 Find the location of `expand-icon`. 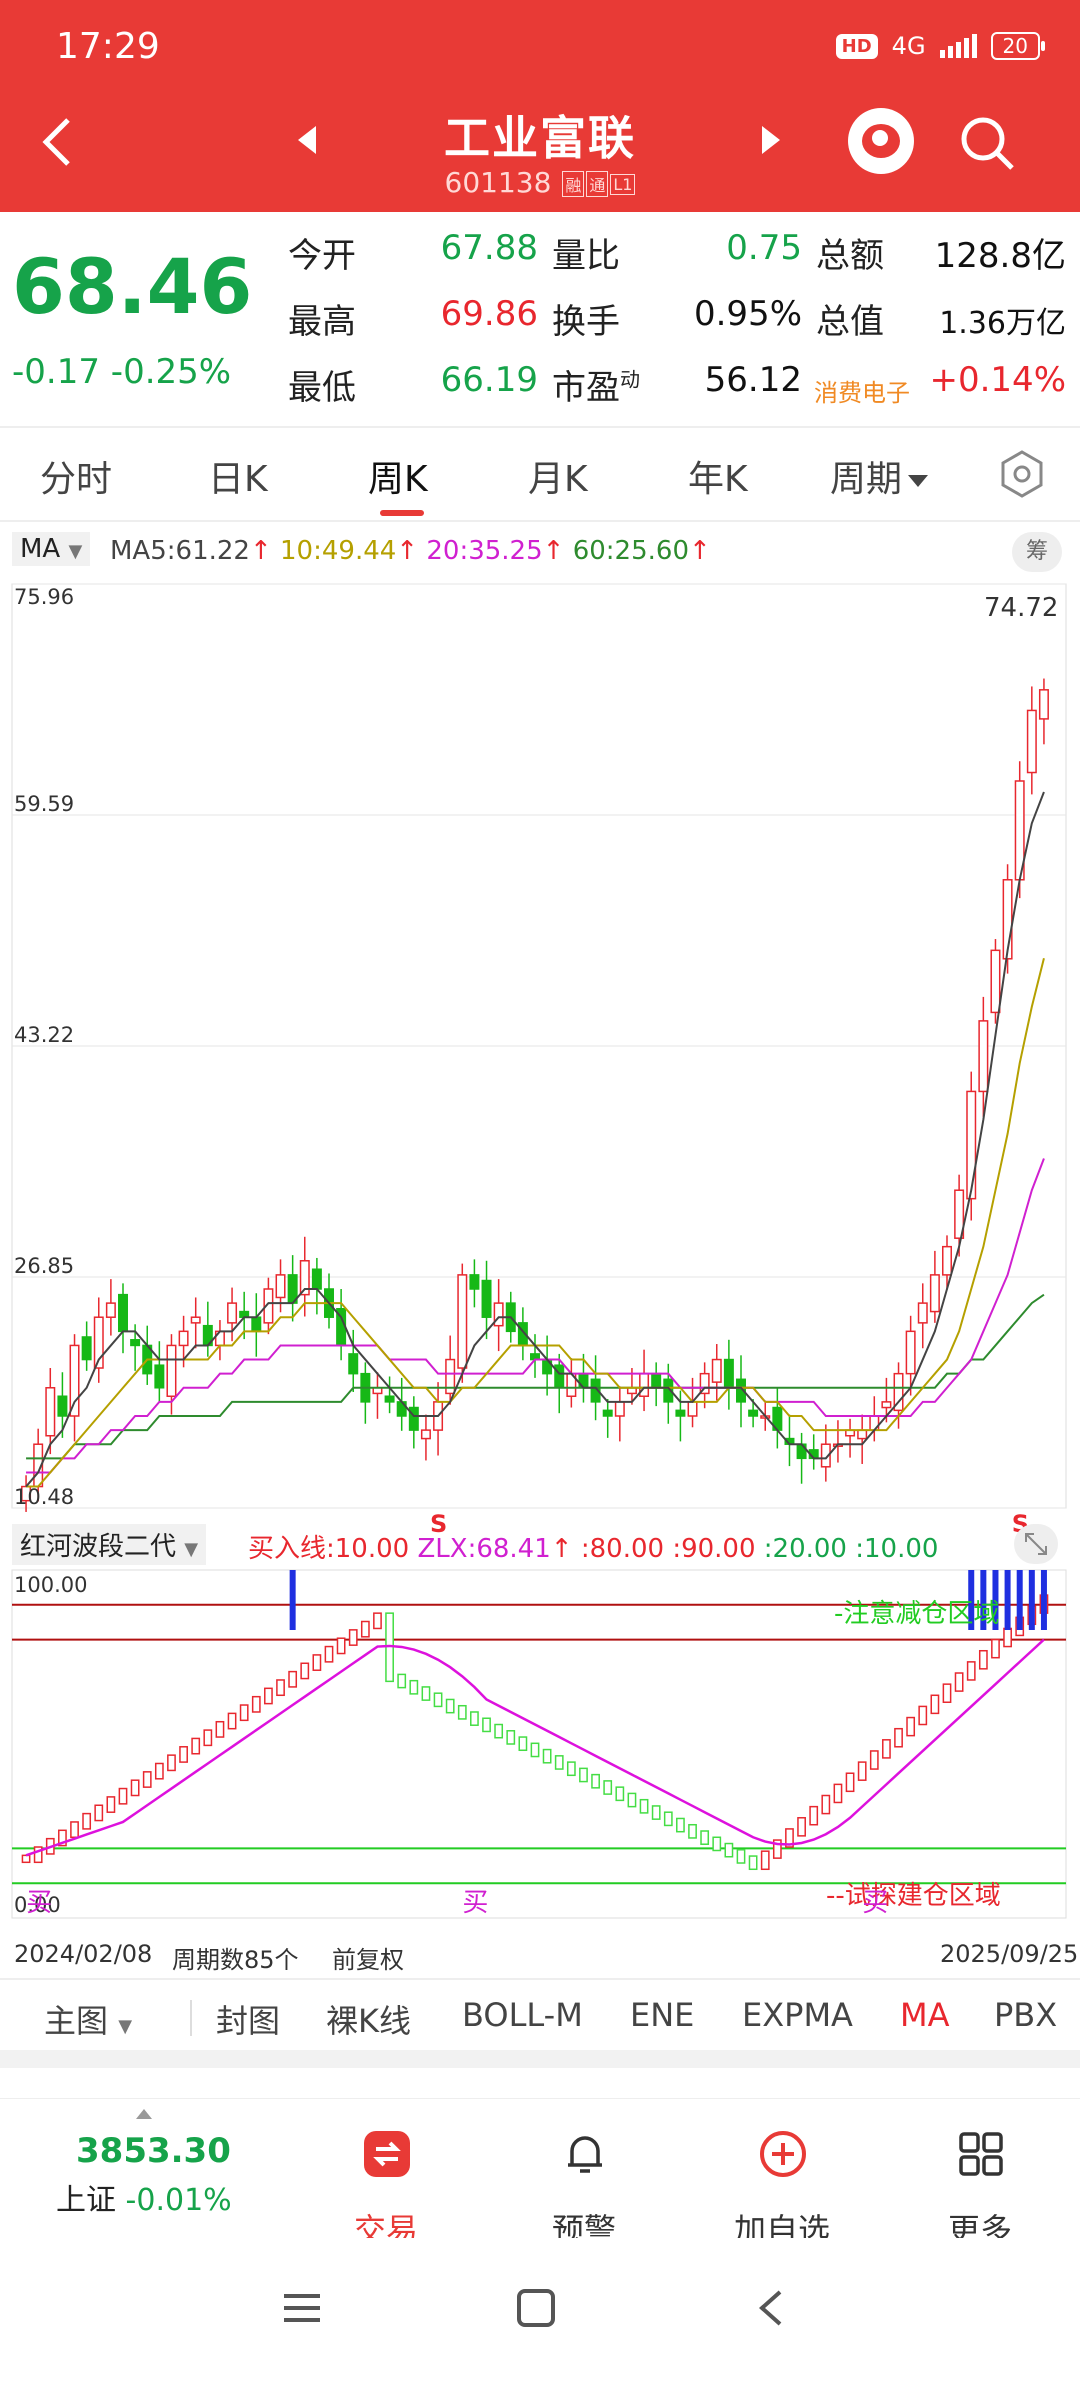

expand-icon is located at coordinates (1036, 1544).